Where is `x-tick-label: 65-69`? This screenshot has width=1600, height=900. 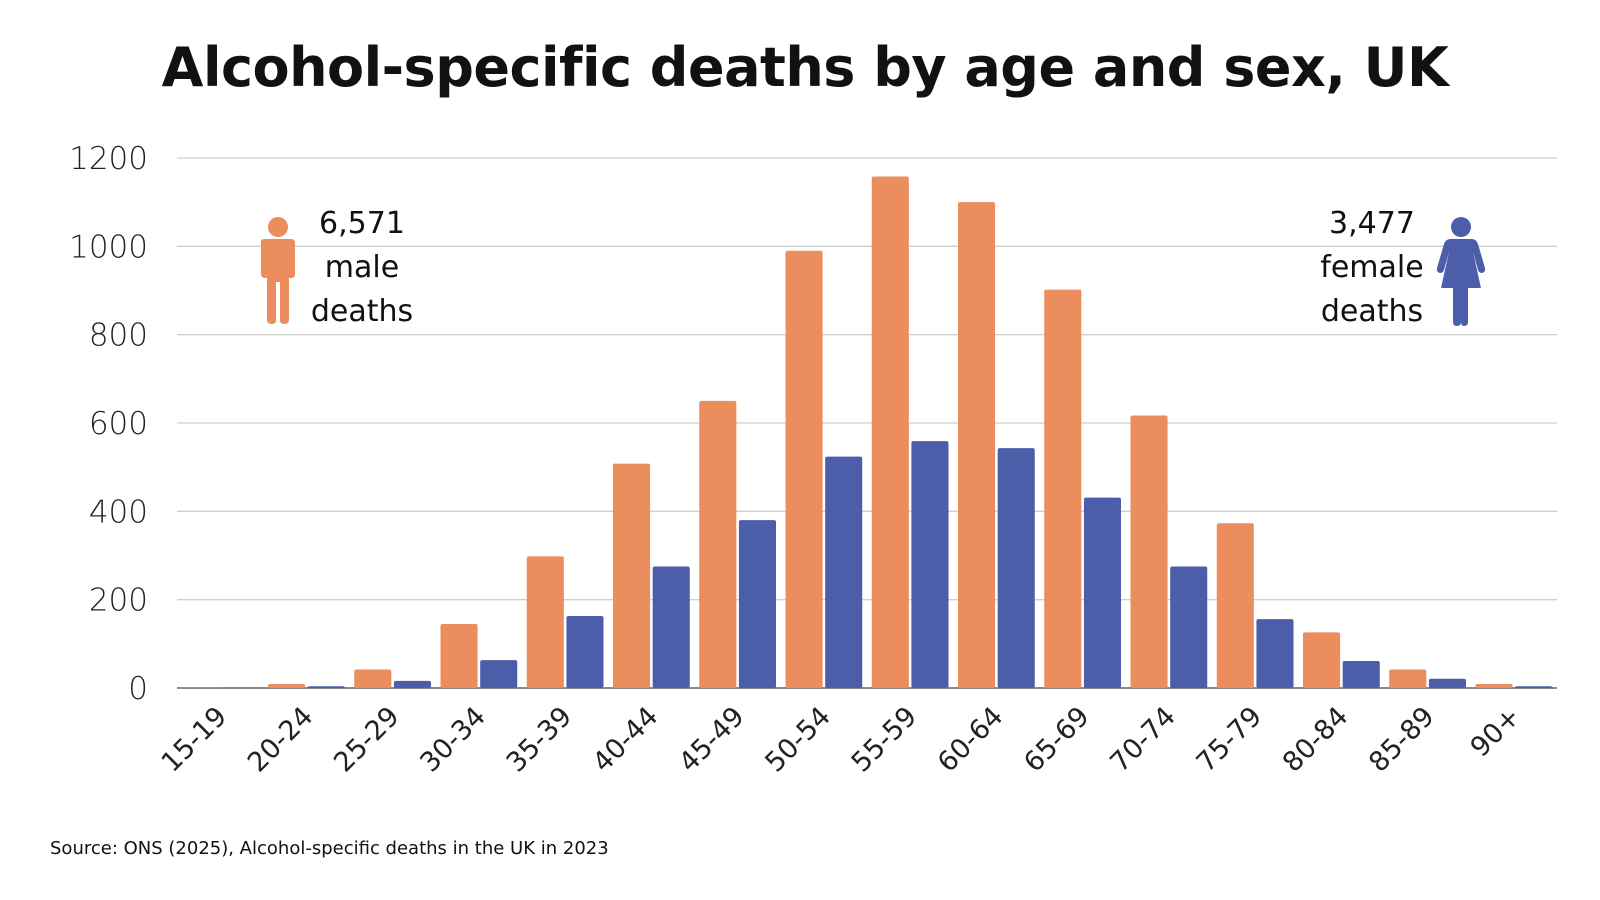 x-tick-label: 65-69 is located at coordinates (1056, 739).